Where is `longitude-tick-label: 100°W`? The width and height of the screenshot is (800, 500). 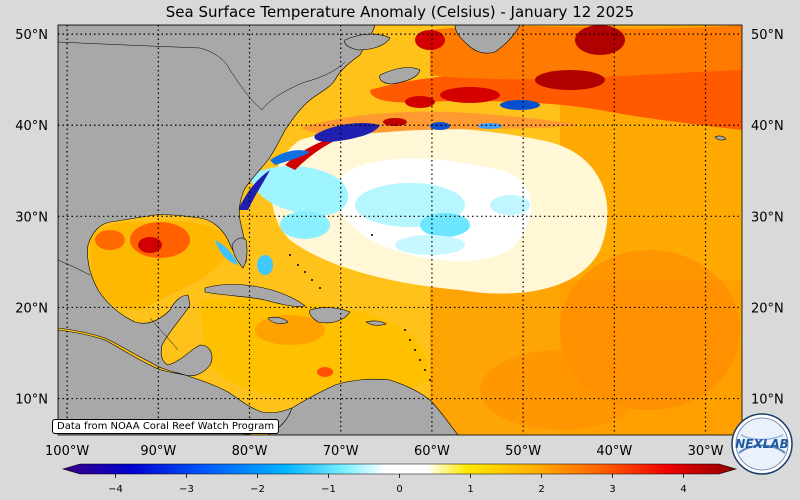
longitude-tick-label: 100°W is located at coordinates (67, 451).